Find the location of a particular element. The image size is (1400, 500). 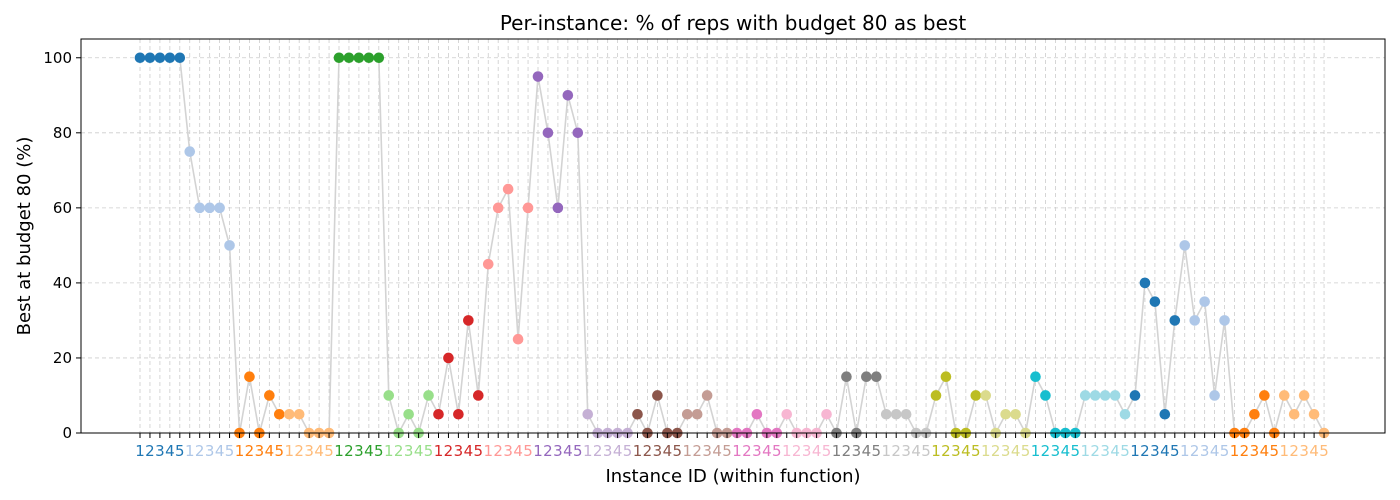

y-tick-label: 40 is located at coordinates (62, 283).